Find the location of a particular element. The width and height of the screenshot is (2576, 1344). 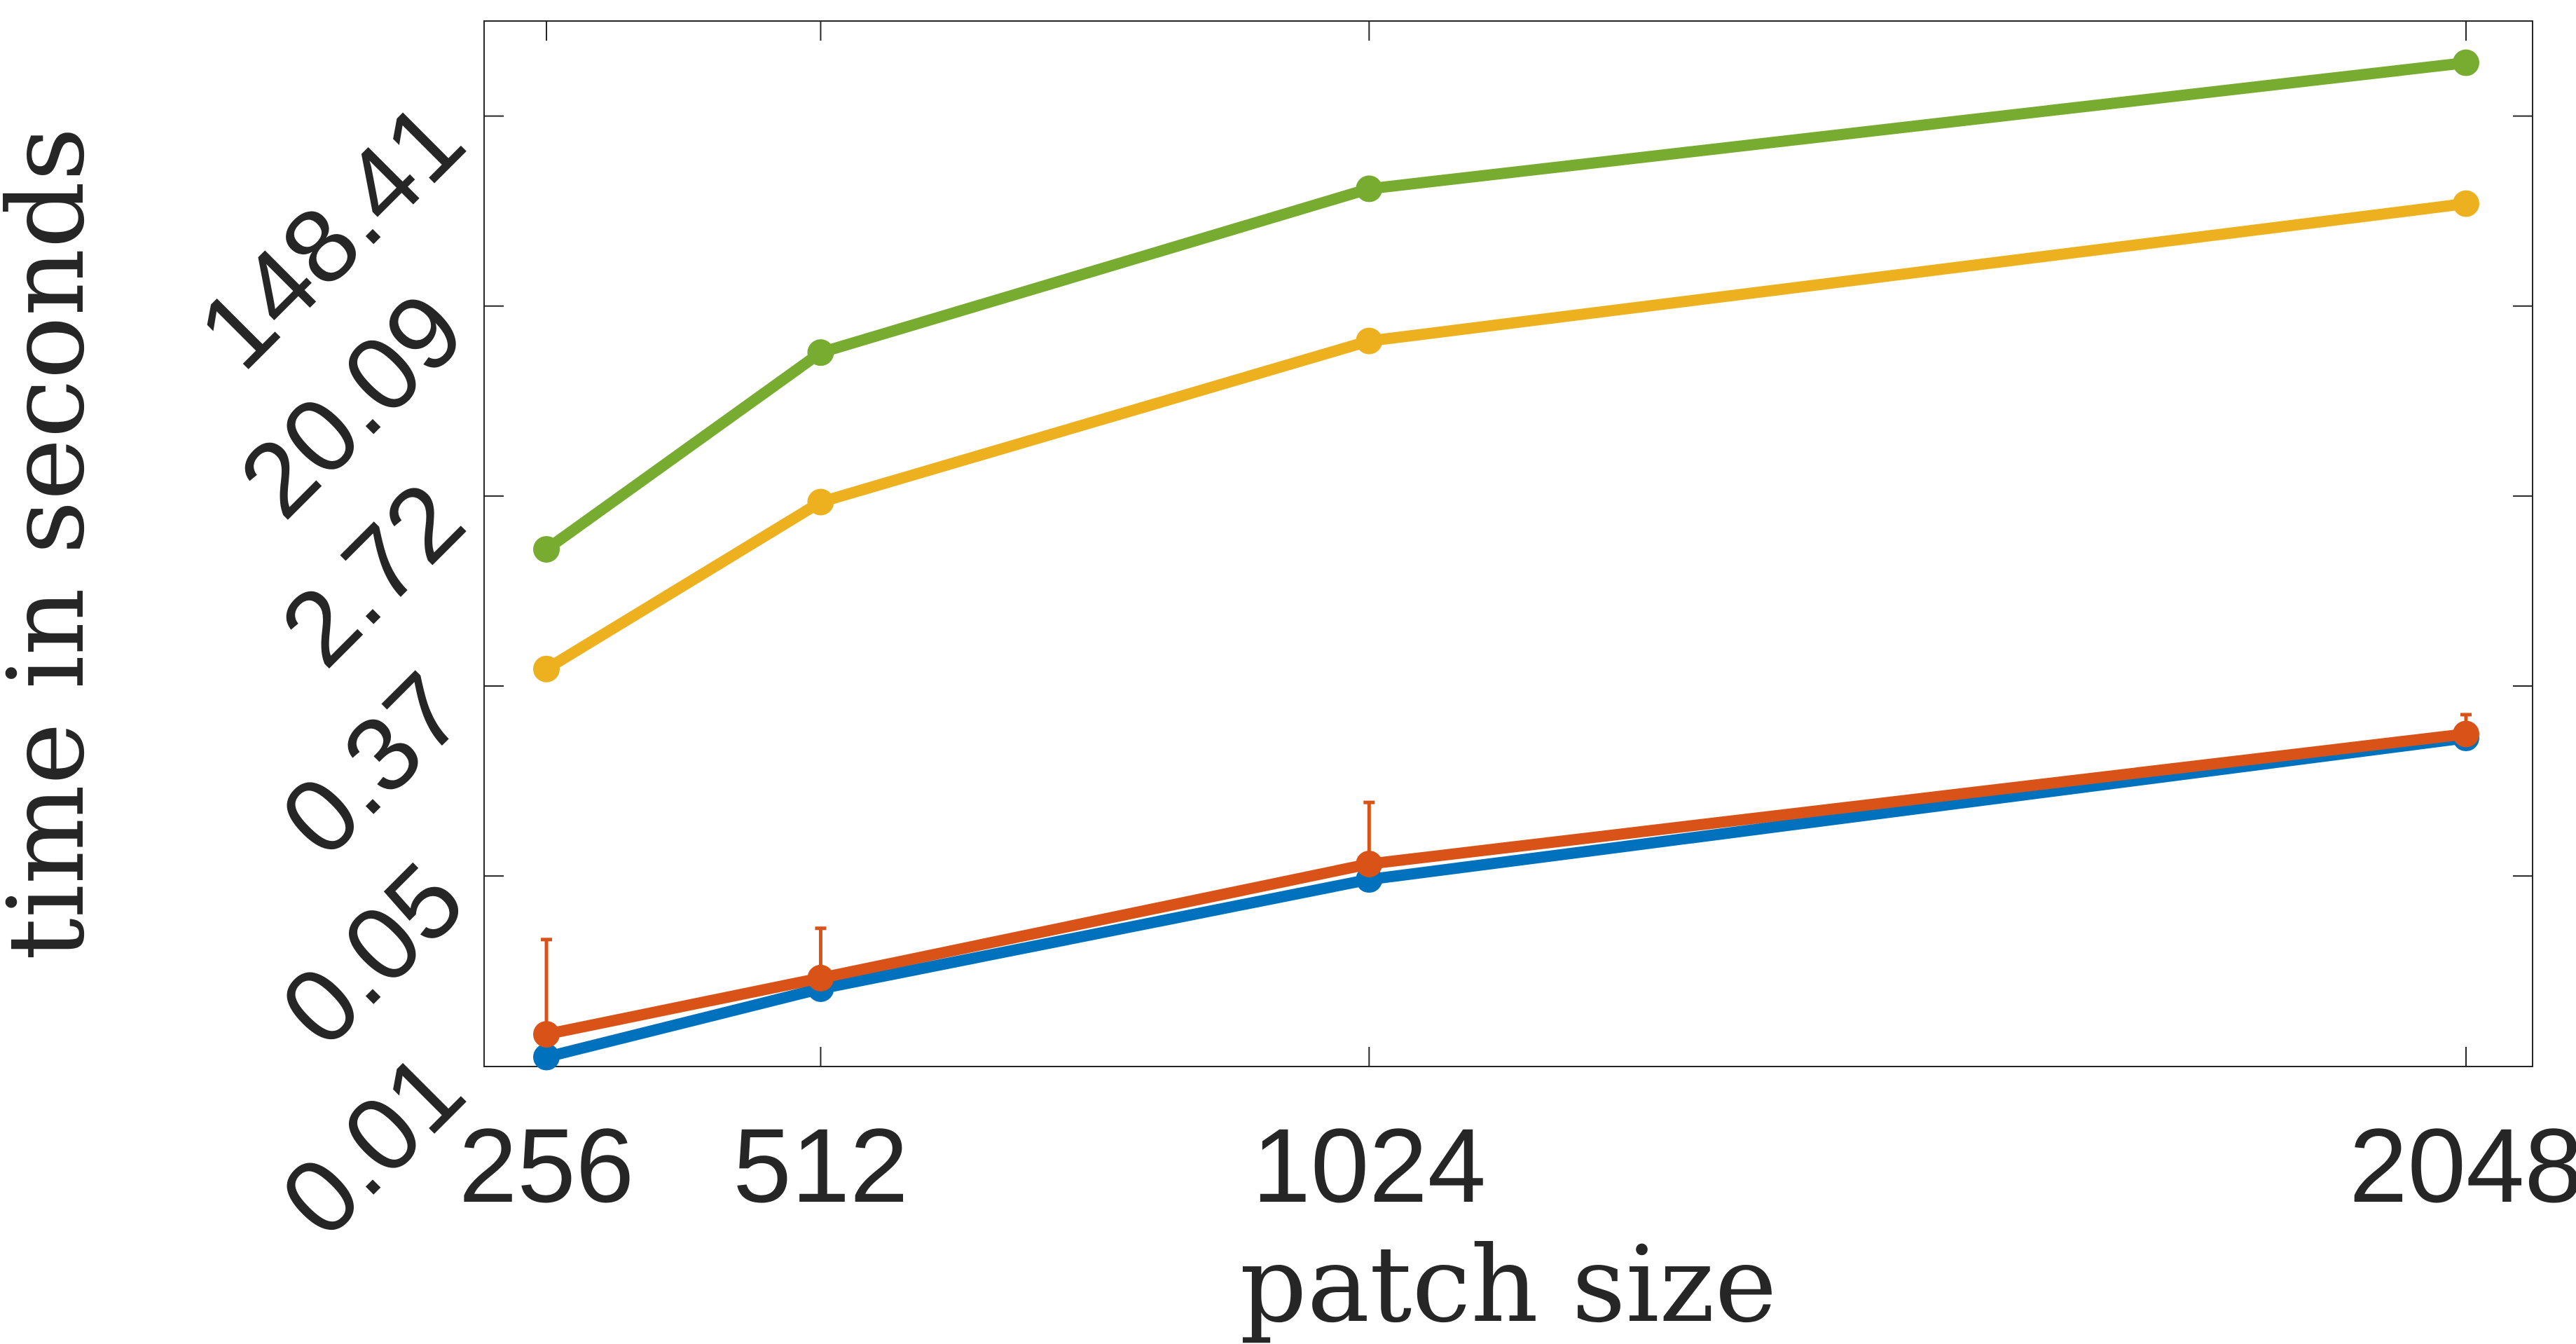

y-tick-label: 0.01 is located at coordinates (371, 1145).